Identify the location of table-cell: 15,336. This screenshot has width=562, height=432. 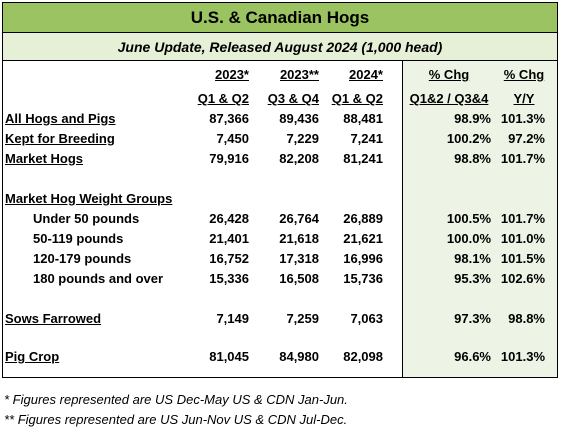
(229, 278).